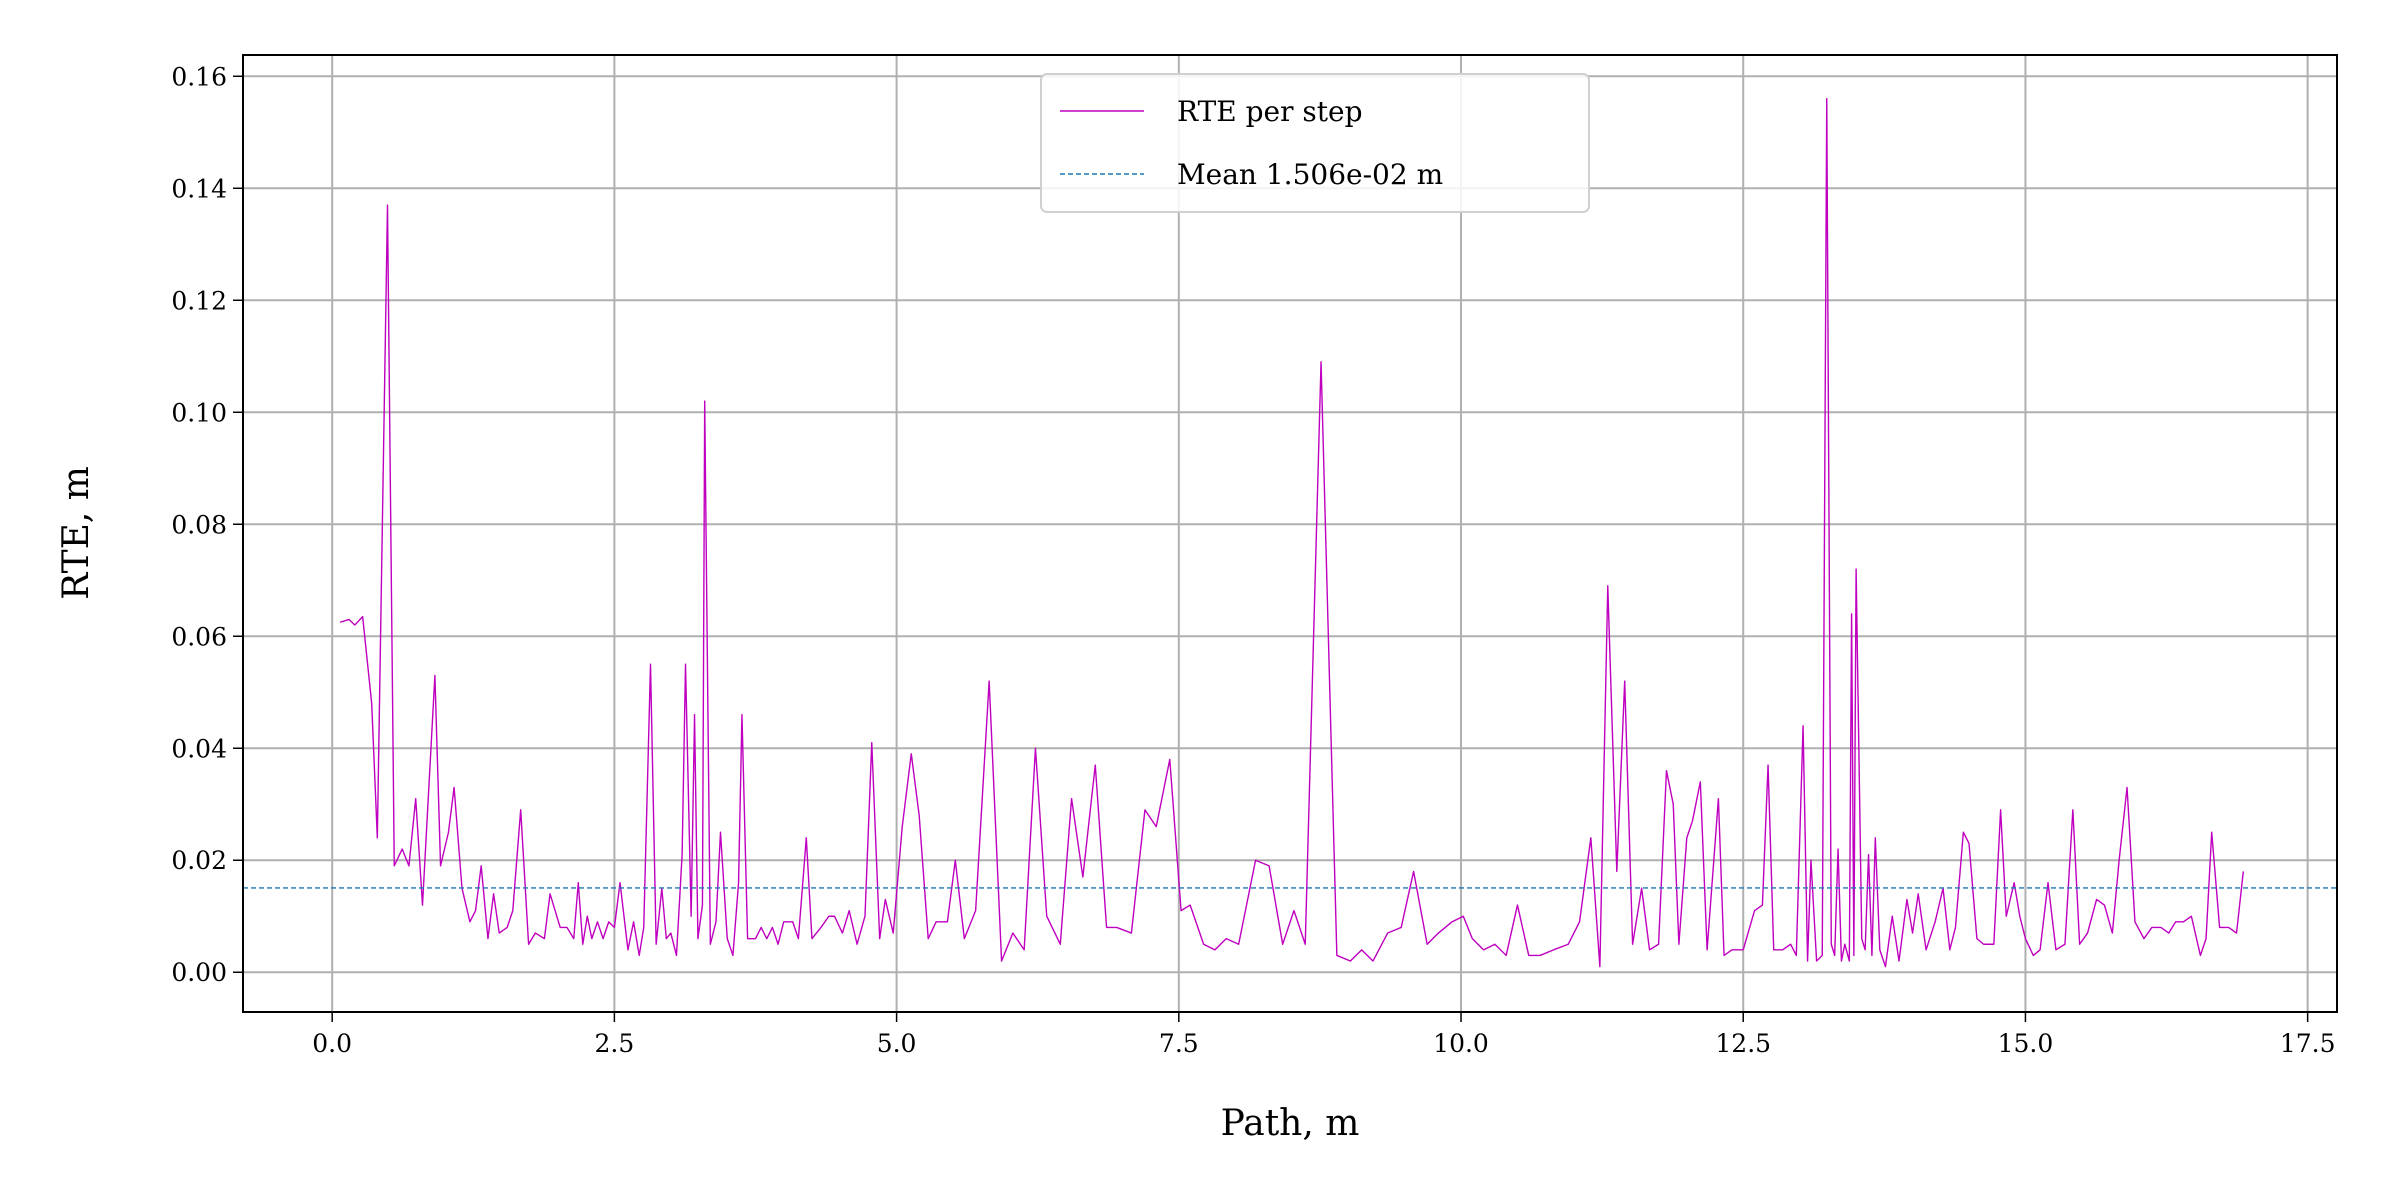 Image resolution: width=2400 pixels, height=1204 pixels. I want to click on x-tick-label: 12.5, so click(1743, 1043).